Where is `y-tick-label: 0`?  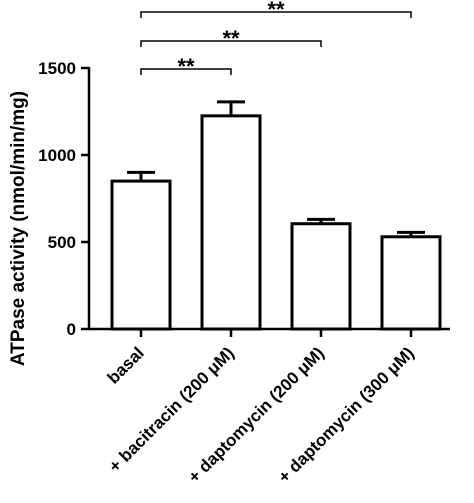
y-tick-label: 0 is located at coordinates (71, 329).